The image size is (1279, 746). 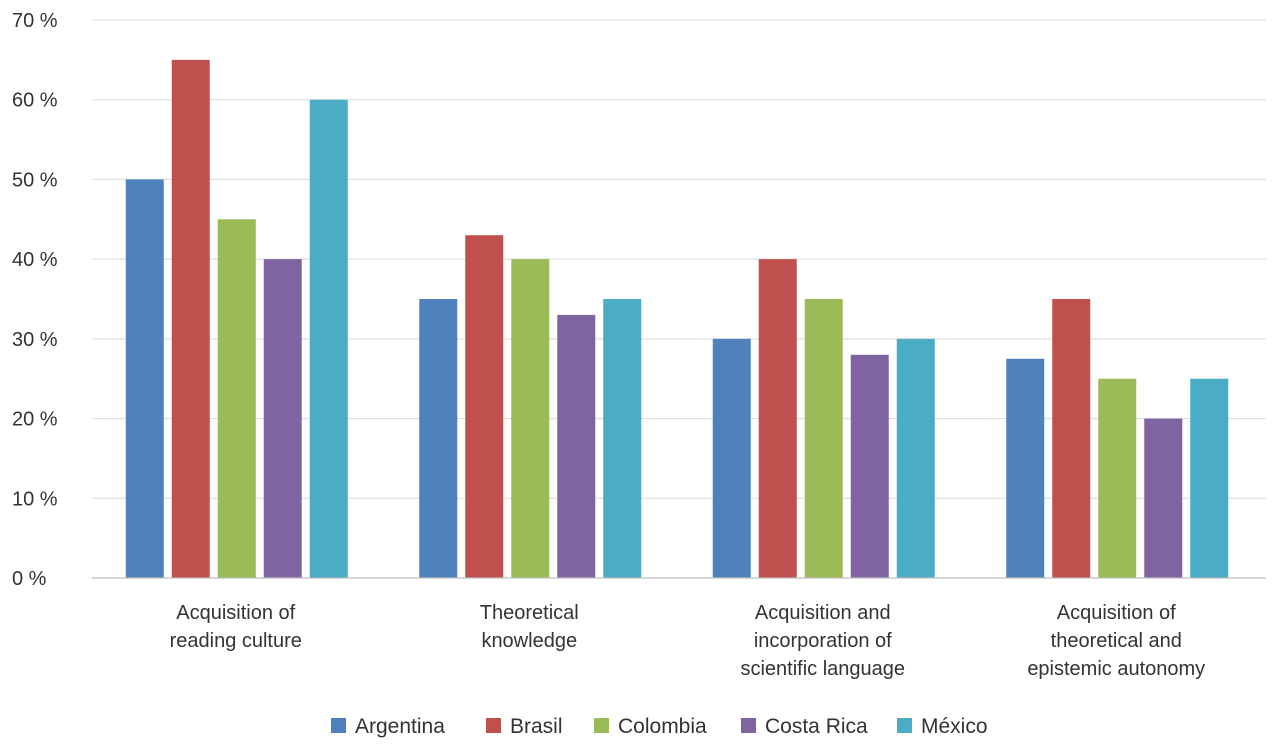 What do you see at coordinates (529, 641) in the screenshot?
I see `x-category-label: knowledge` at bounding box center [529, 641].